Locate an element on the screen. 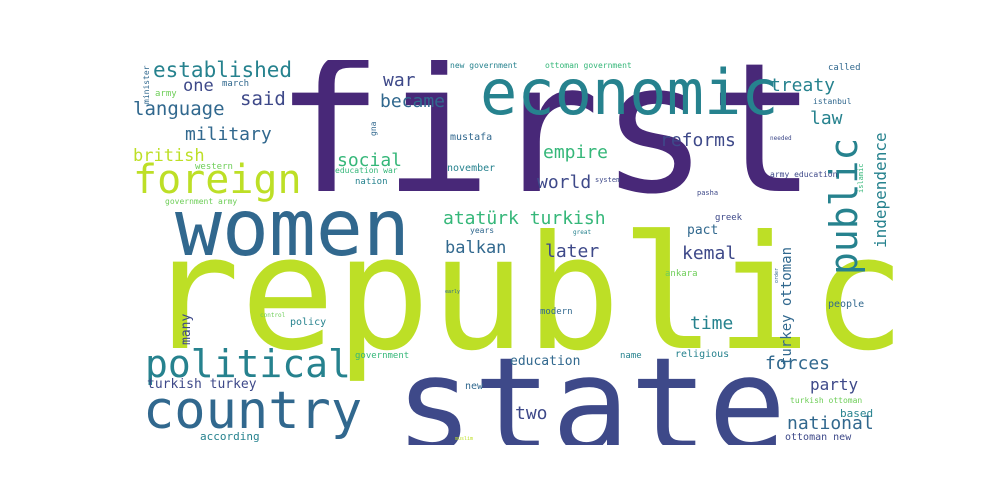  word-army: army is located at coordinates (166, 94).